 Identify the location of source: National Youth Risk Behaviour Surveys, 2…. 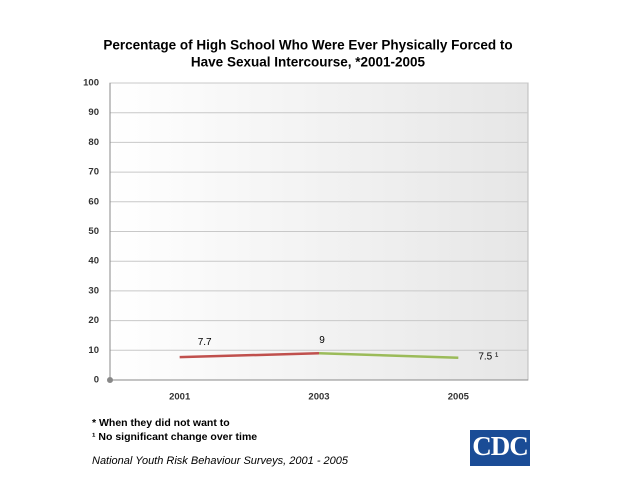
(220, 461).